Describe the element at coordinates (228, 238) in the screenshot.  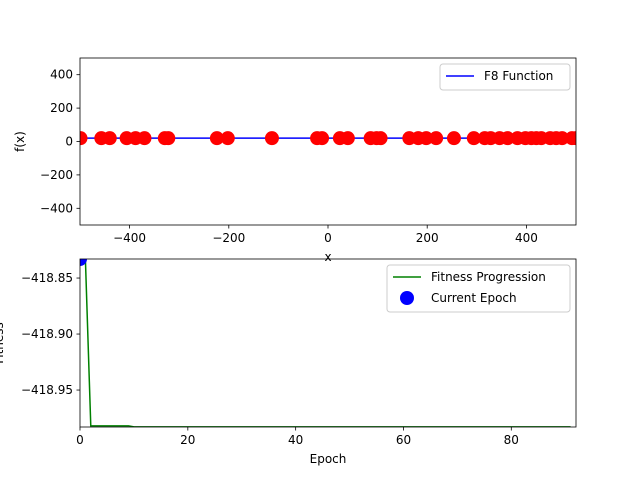
I see `x-tick-label: −200` at that location.